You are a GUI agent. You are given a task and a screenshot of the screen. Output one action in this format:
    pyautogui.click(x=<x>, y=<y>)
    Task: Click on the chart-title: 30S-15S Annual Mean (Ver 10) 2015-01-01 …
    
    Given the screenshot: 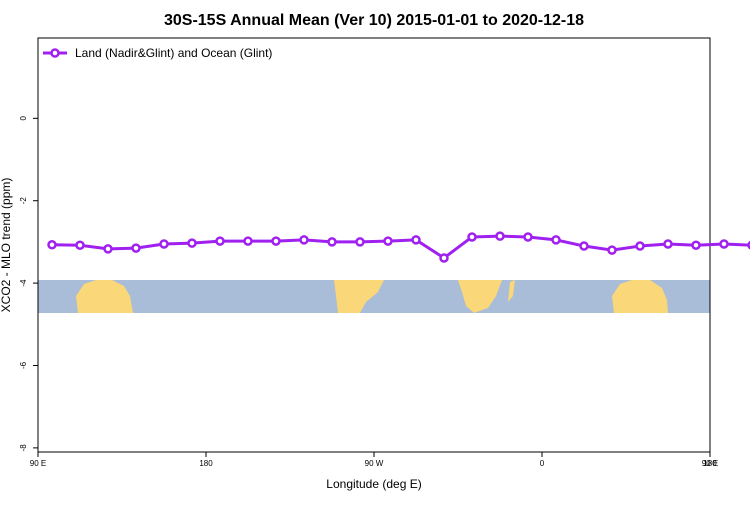 What is the action you would take?
    pyautogui.click(x=374, y=20)
    